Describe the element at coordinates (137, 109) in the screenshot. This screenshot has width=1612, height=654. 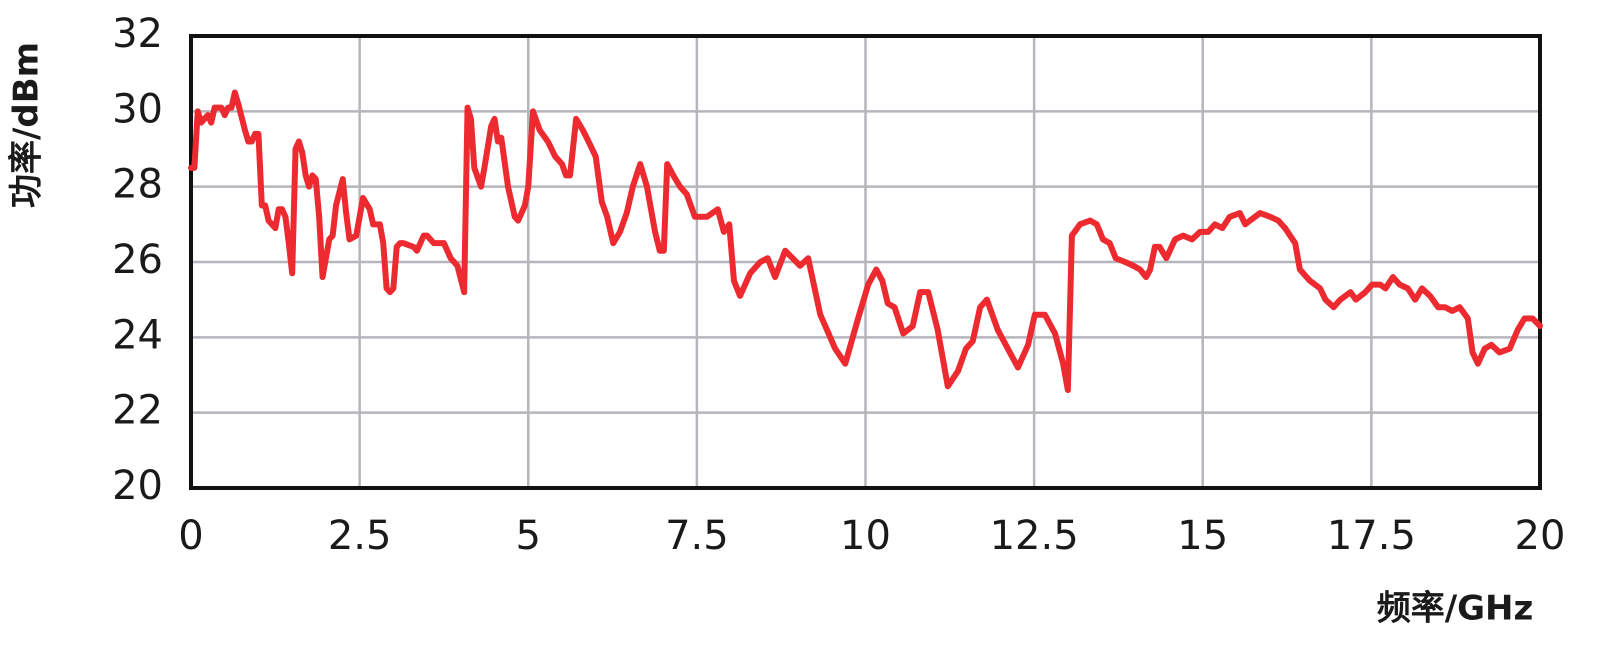
I see `y-tick-label: 30` at that location.